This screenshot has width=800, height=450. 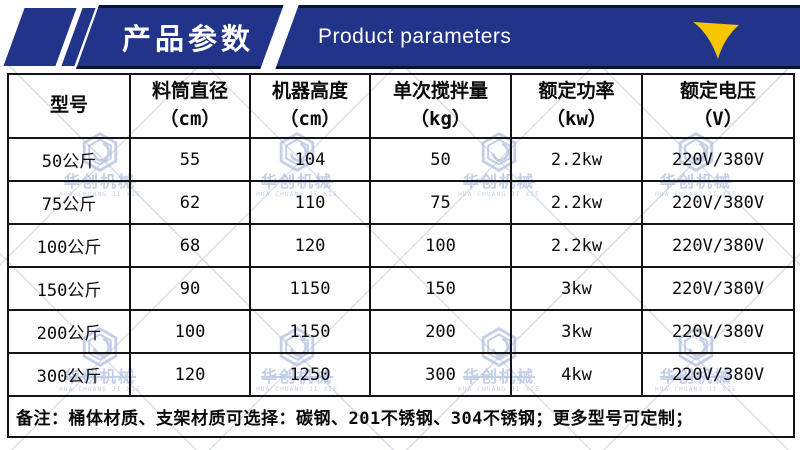 What do you see at coordinates (190, 374) in the screenshot?
I see `barrel-diameter-cell: 120` at bounding box center [190, 374].